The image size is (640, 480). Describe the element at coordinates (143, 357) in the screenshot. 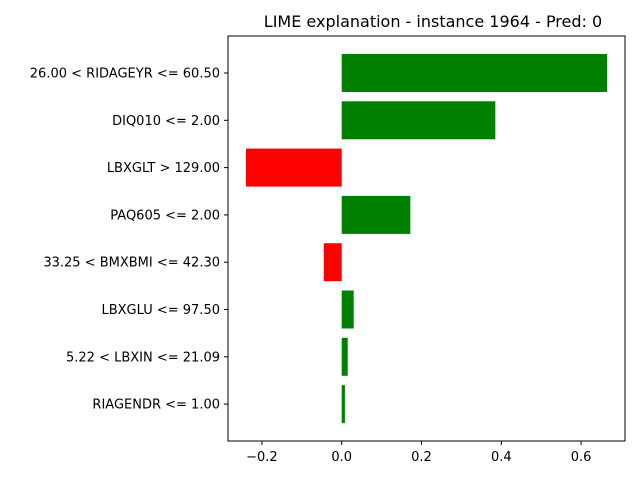

I see `y-tick-label: 5.22 < LBXIN <= 21.09` at that location.